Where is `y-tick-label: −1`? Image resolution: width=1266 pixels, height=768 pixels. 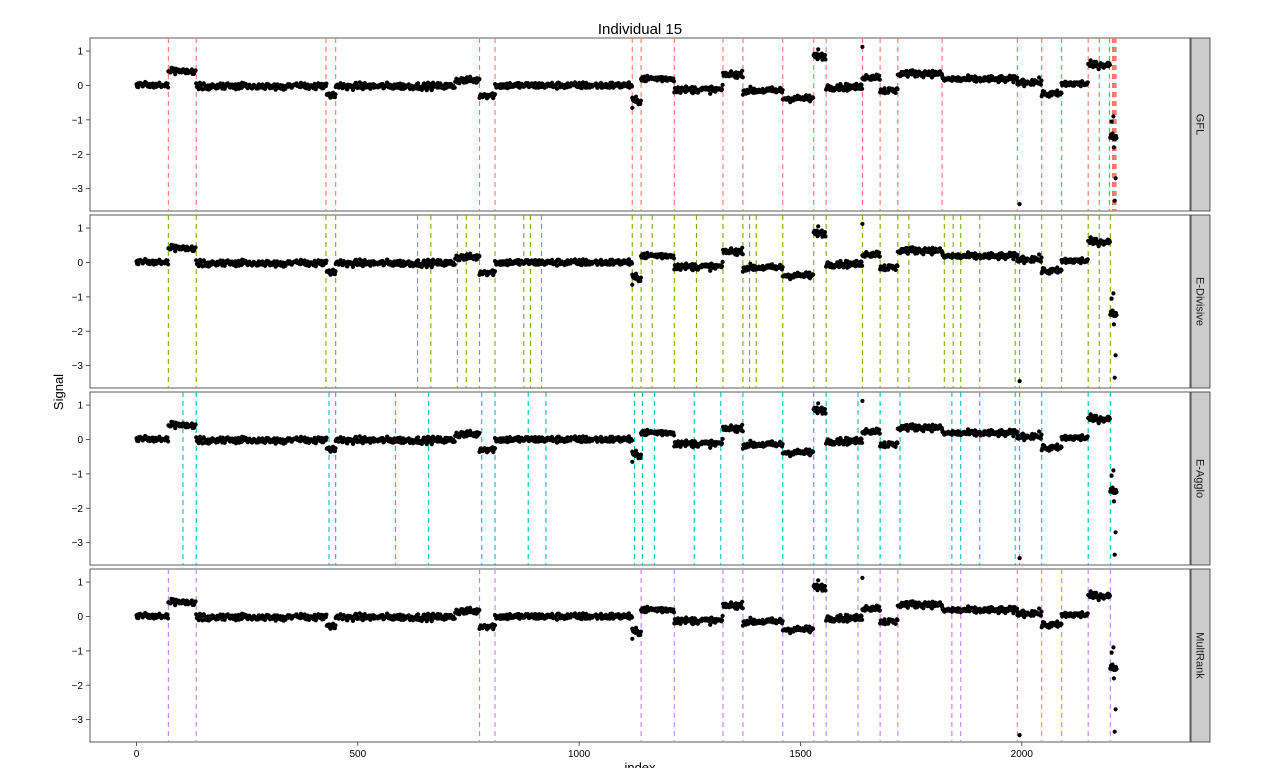 y-tick-label: −1 is located at coordinates (78, 120).